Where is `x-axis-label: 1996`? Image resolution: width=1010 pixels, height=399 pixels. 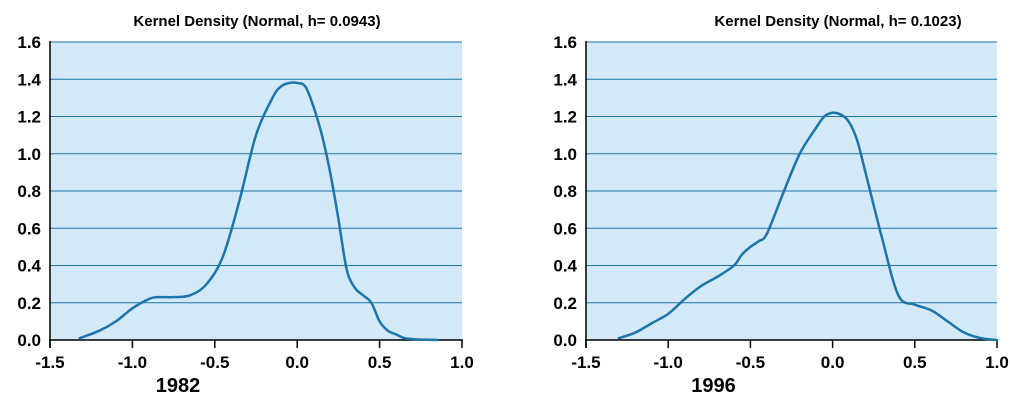
x-axis-label: 1996 is located at coordinates (713, 386).